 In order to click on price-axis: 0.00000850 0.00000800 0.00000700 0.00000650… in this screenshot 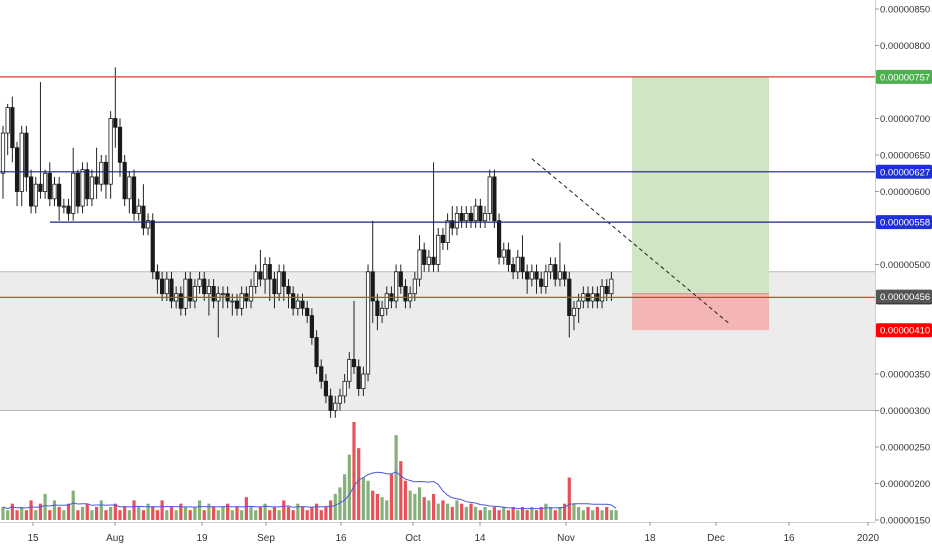, I will do `click(903, 266)`.